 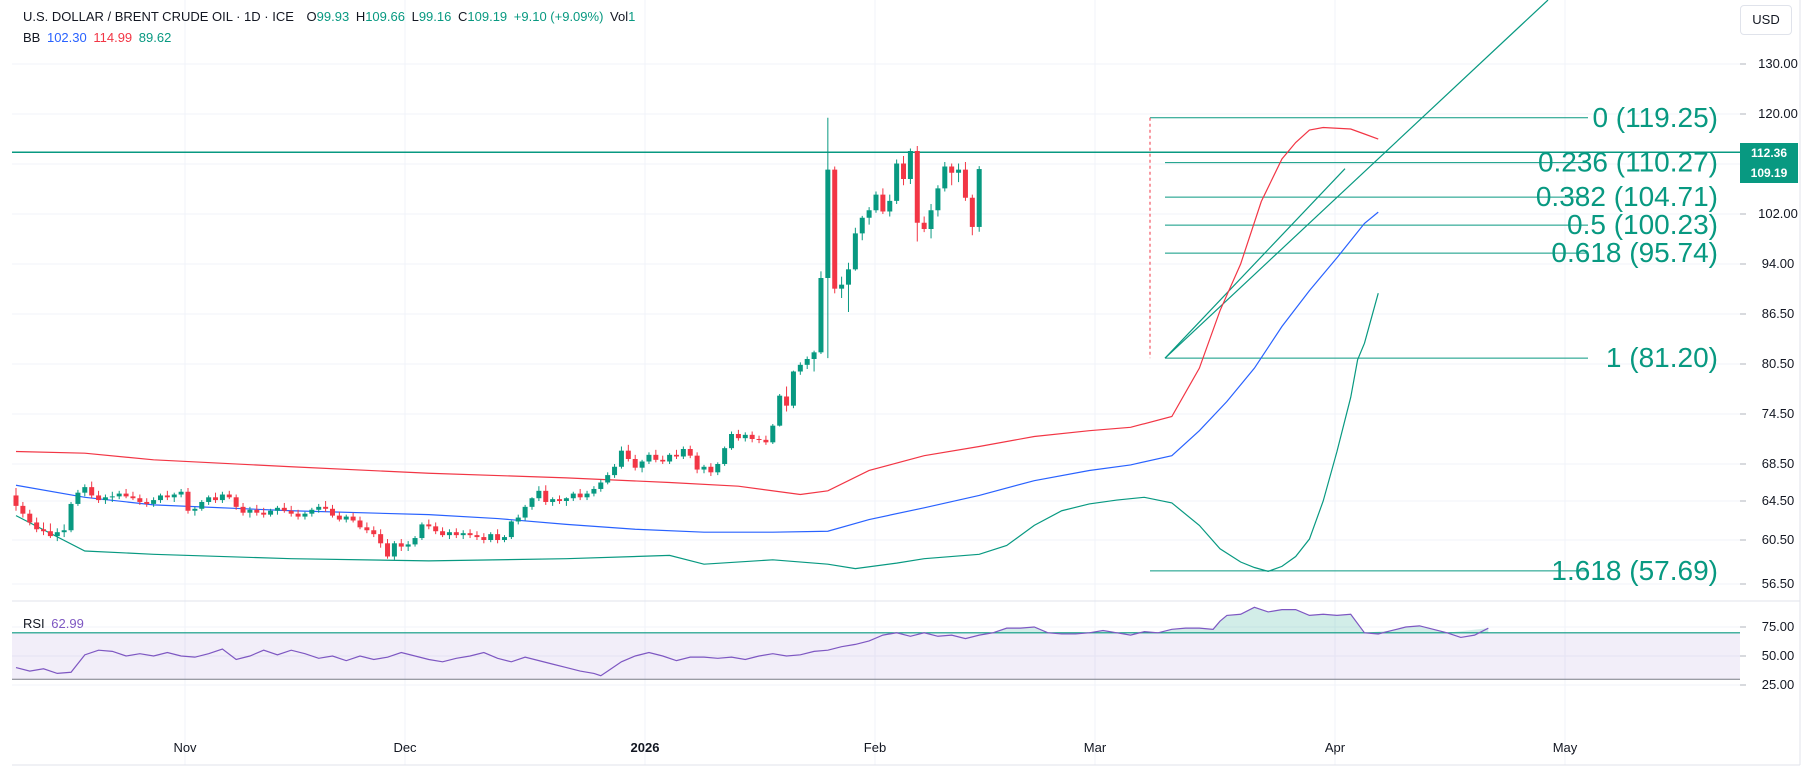 I want to click on time-tick-label: 2026, so click(x=645, y=747).